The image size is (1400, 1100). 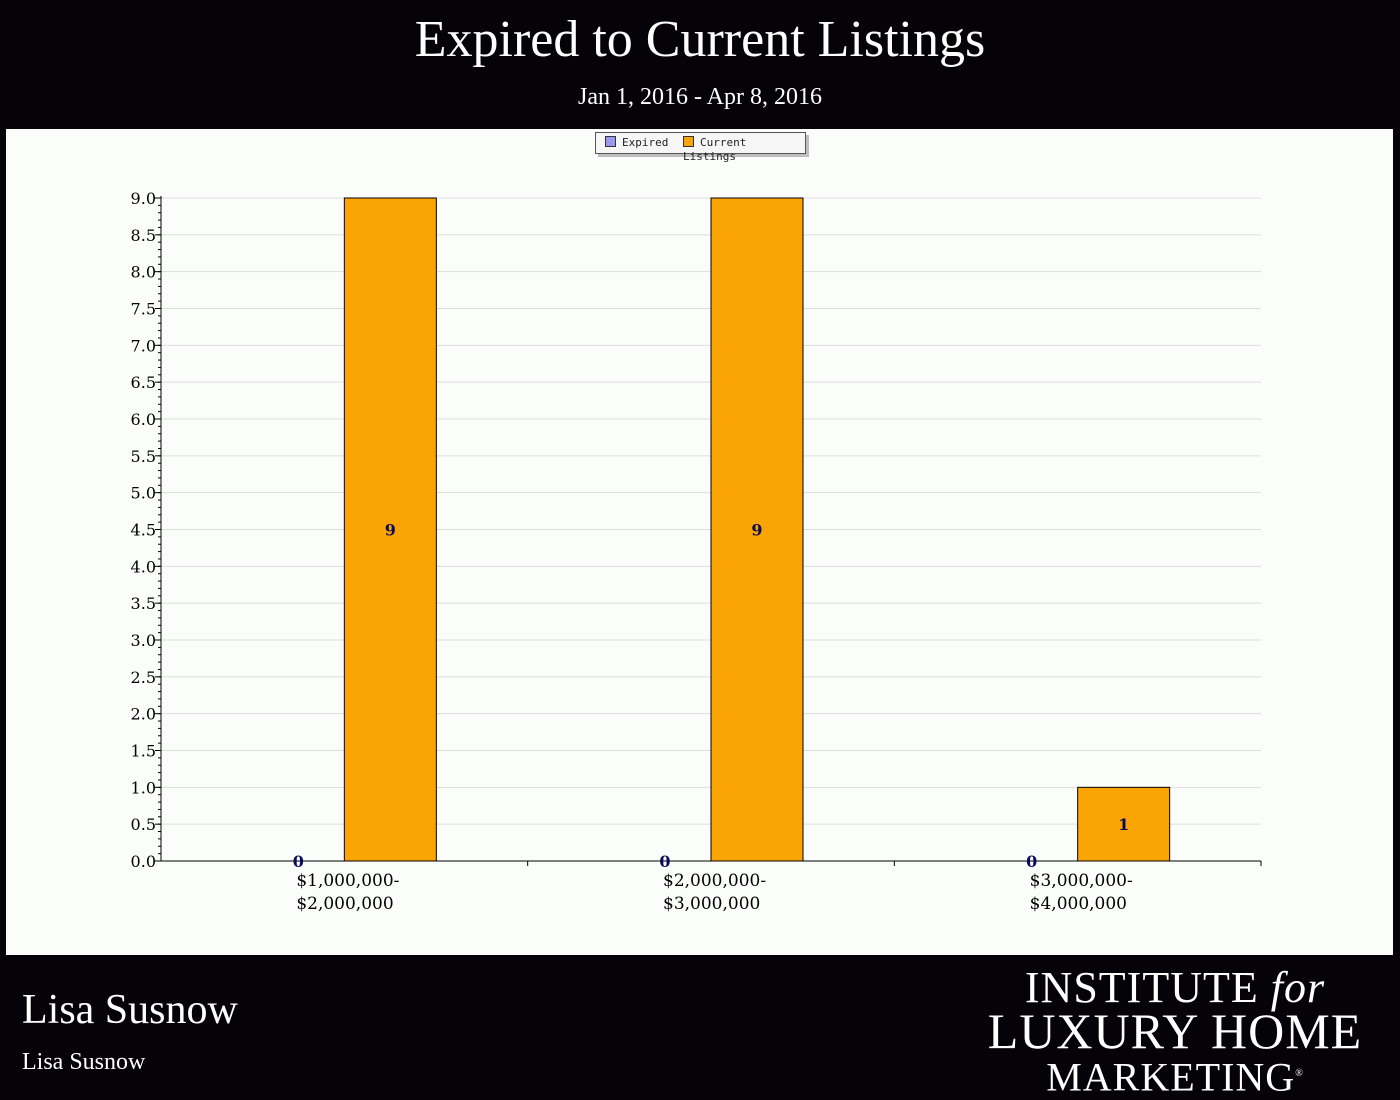 What do you see at coordinates (143, 861) in the screenshot?
I see `y-tick-label: 0.0` at bounding box center [143, 861].